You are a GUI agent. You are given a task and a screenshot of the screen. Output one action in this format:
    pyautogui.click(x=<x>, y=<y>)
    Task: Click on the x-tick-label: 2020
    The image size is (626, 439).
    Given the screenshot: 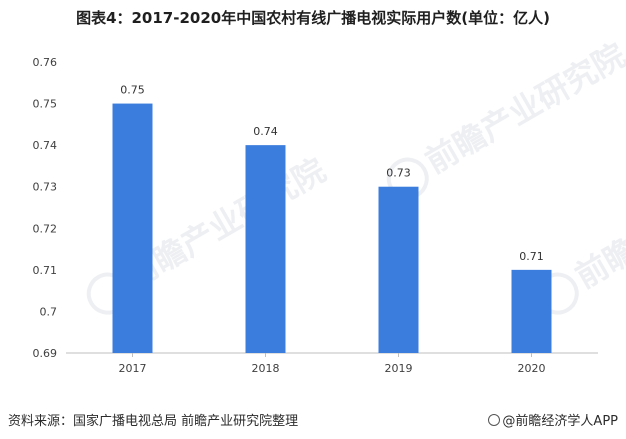 What is the action you would take?
    pyautogui.click(x=532, y=368)
    